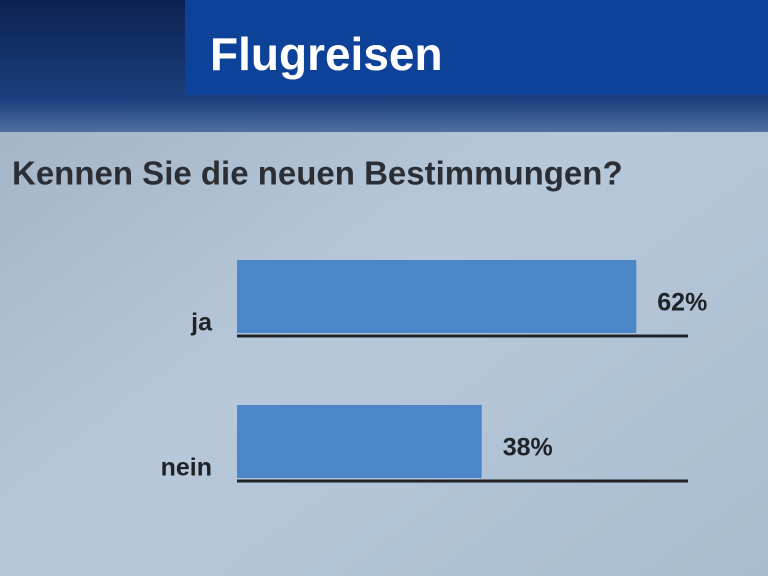  Describe the element at coordinates (682, 303) in the screenshot. I see `value-label: 62%` at that location.